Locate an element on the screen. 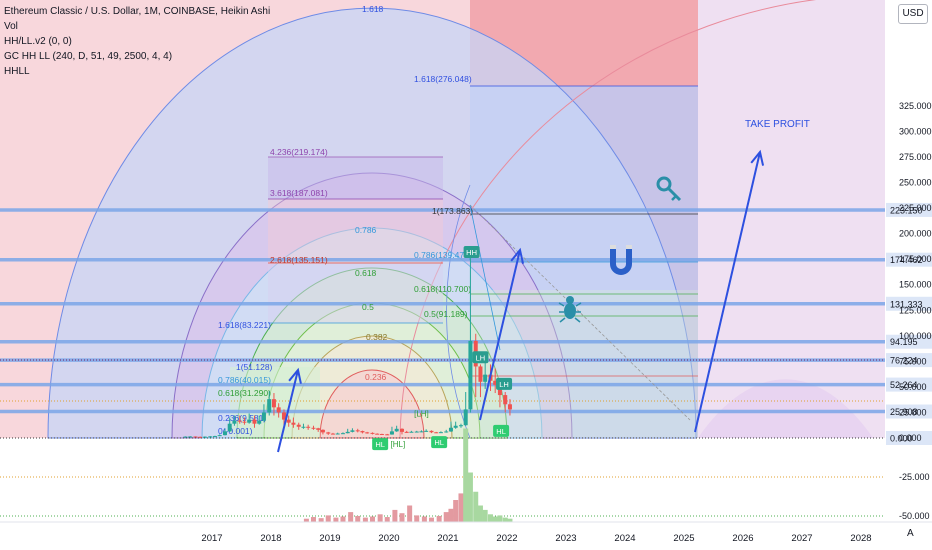 The height and width of the screenshot is (550, 932). fib-label-12: 1.618(83.221) is located at coordinates (244, 325).